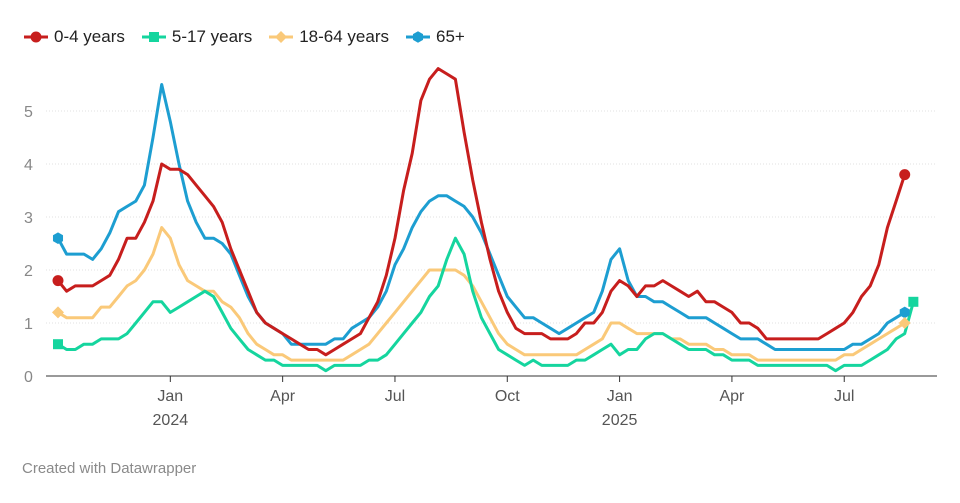  Describe the element at coordinates (28, 271) in the screenshot. I see `y-tick-label: 2` at that location.